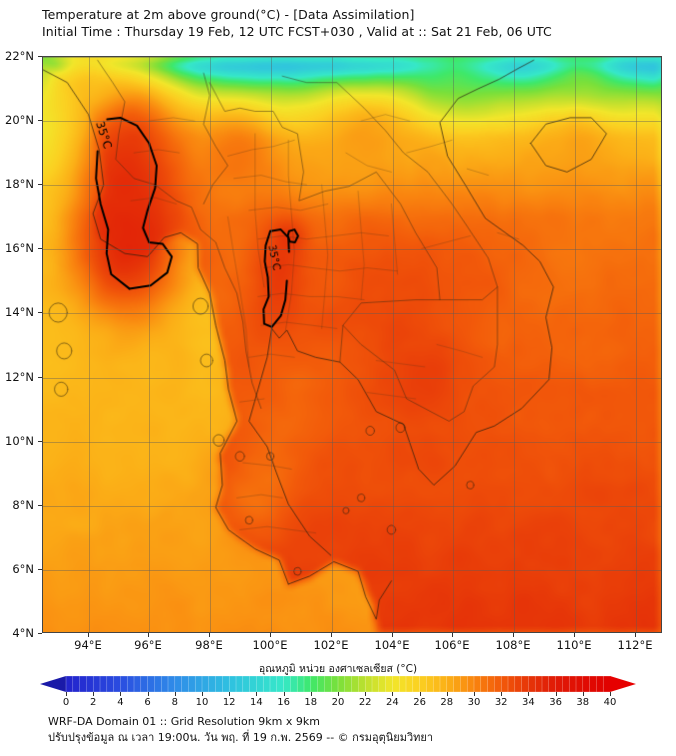  Describe the element at coordinates (513, 645) in the screenshot. I see `x-tick-label-108: 108°E` at that location.